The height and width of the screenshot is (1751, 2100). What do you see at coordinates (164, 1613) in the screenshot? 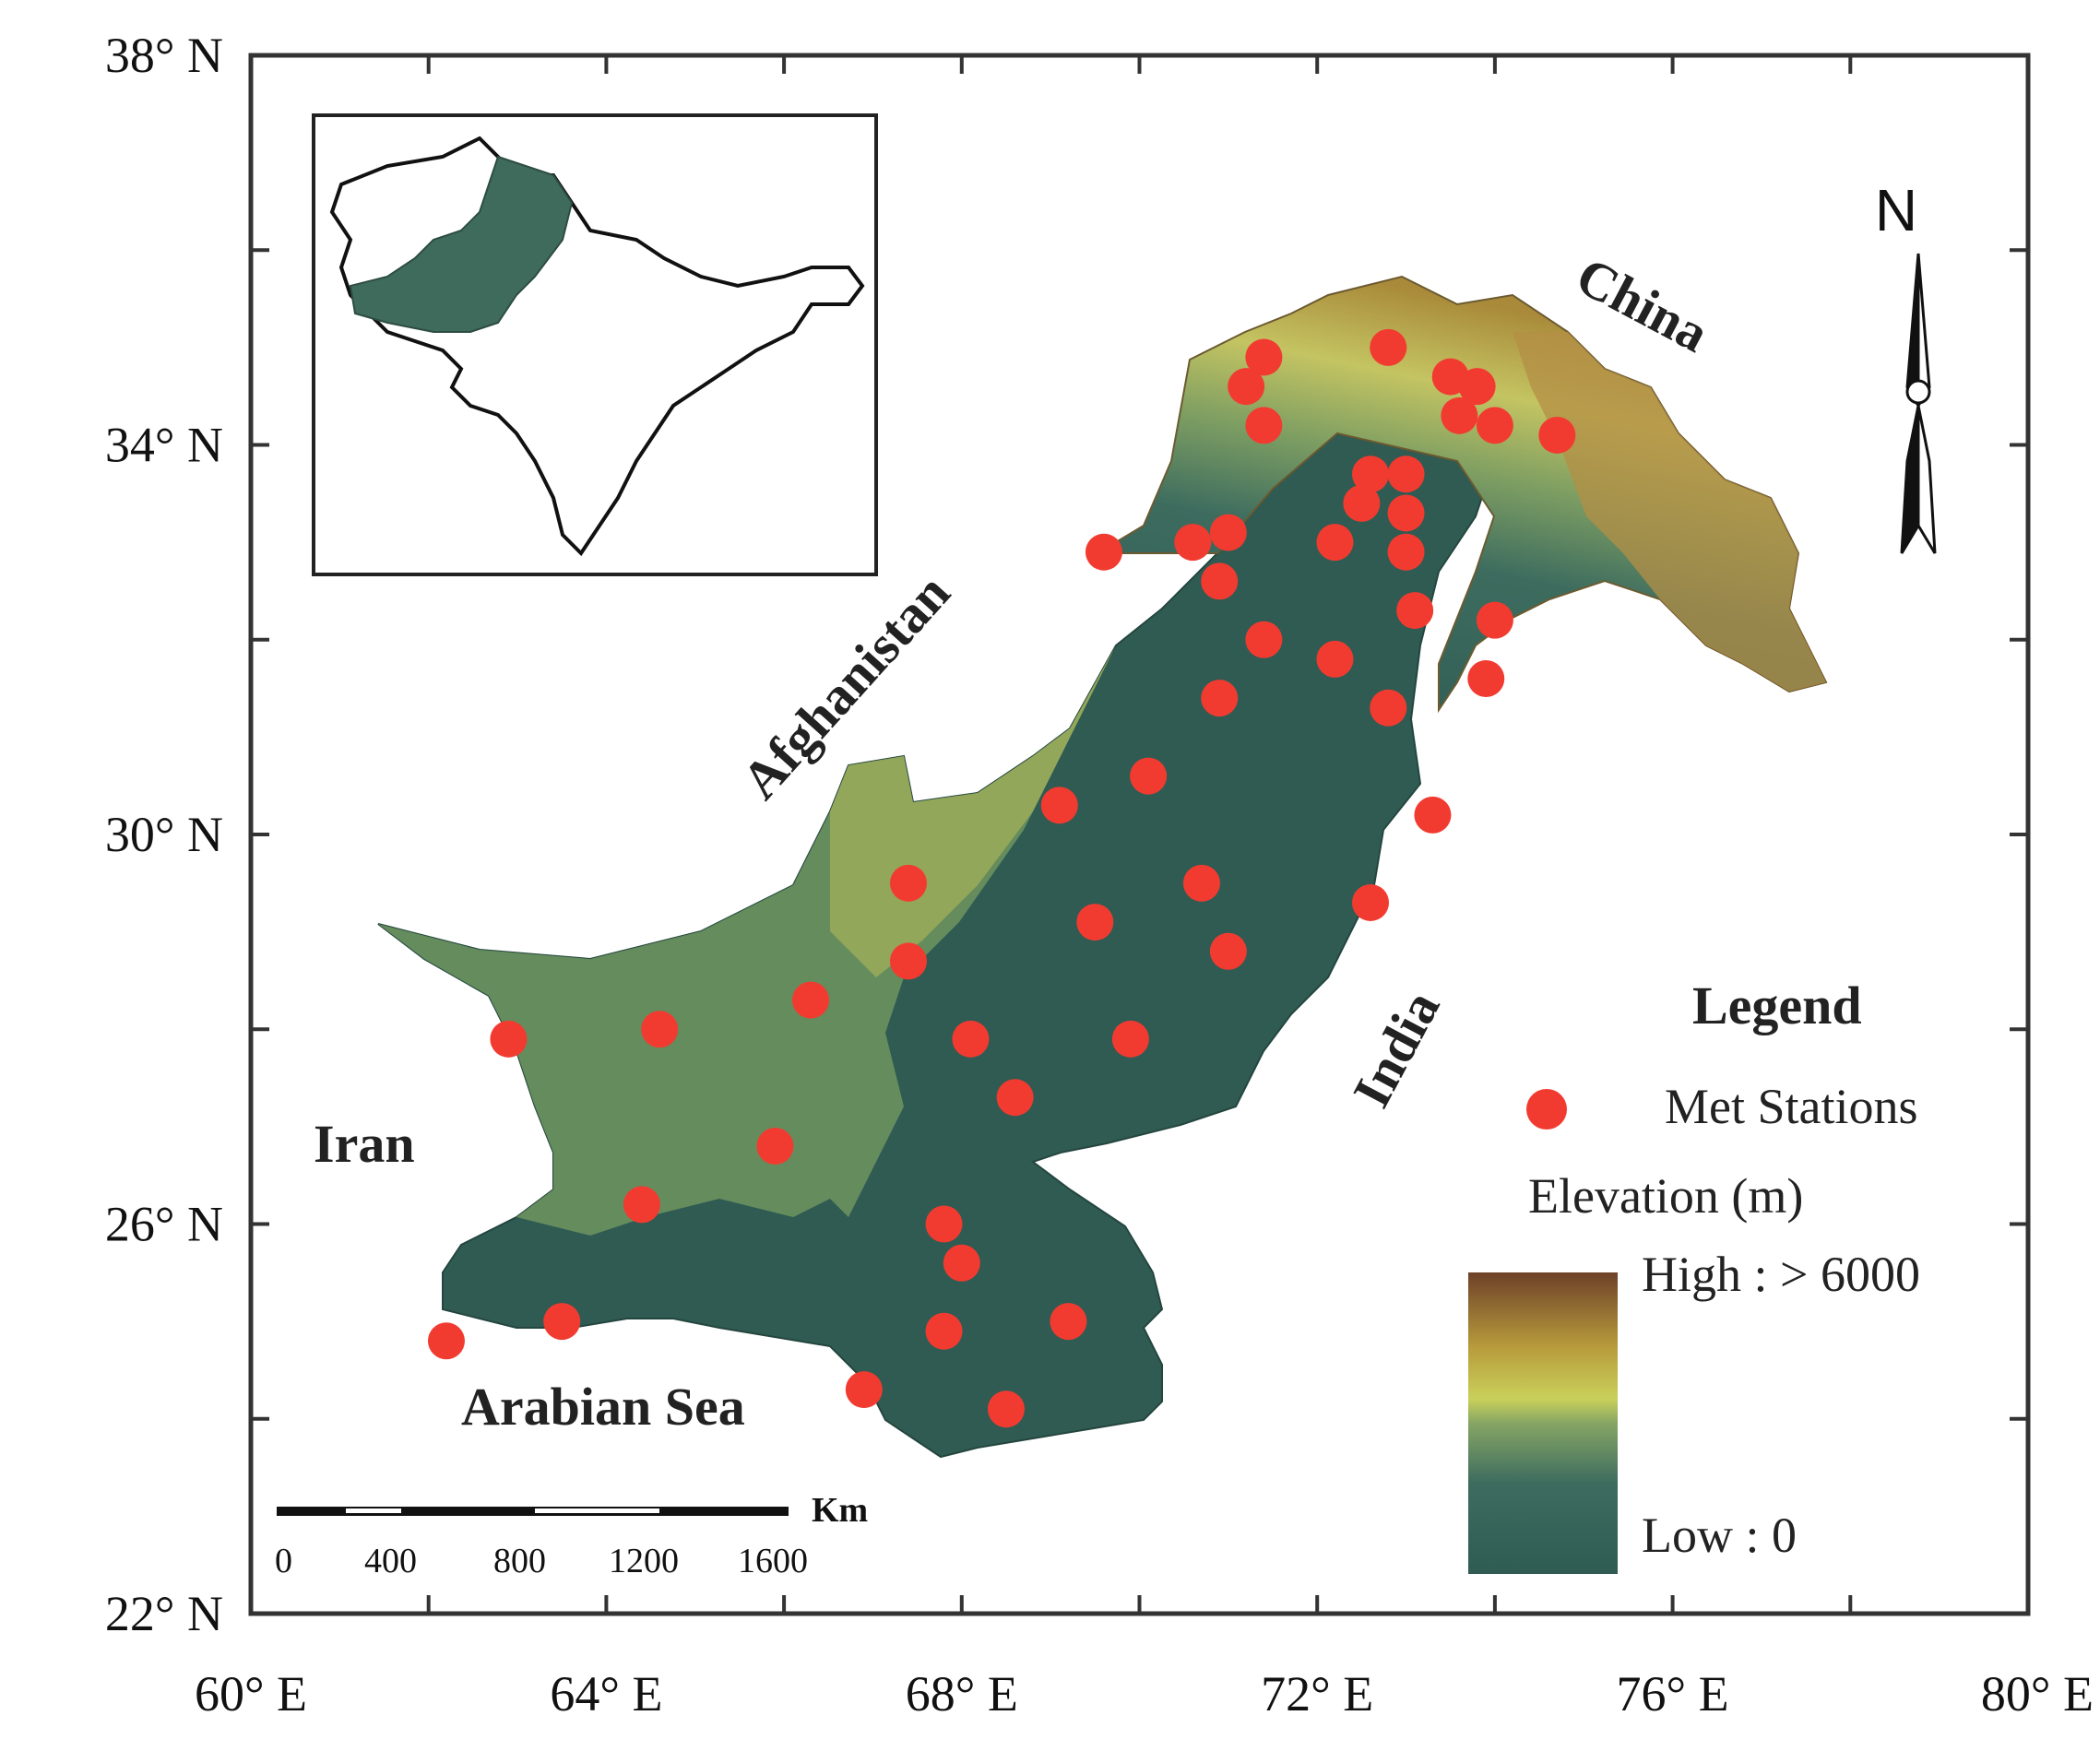
I see `latitude-tick-label: 22° N` at bounding box center [164, 1613].